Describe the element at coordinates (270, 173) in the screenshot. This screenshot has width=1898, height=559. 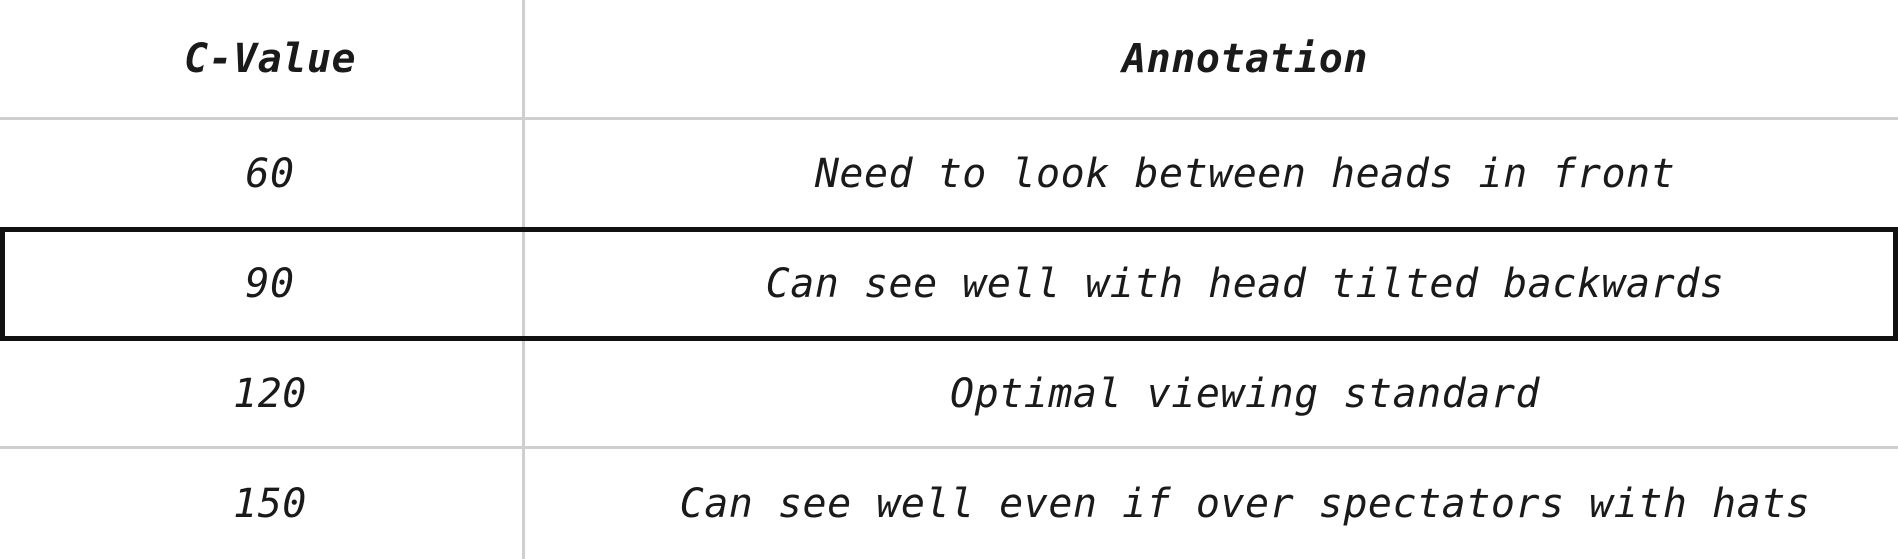
I see `c-value-cell: 60` at that location.